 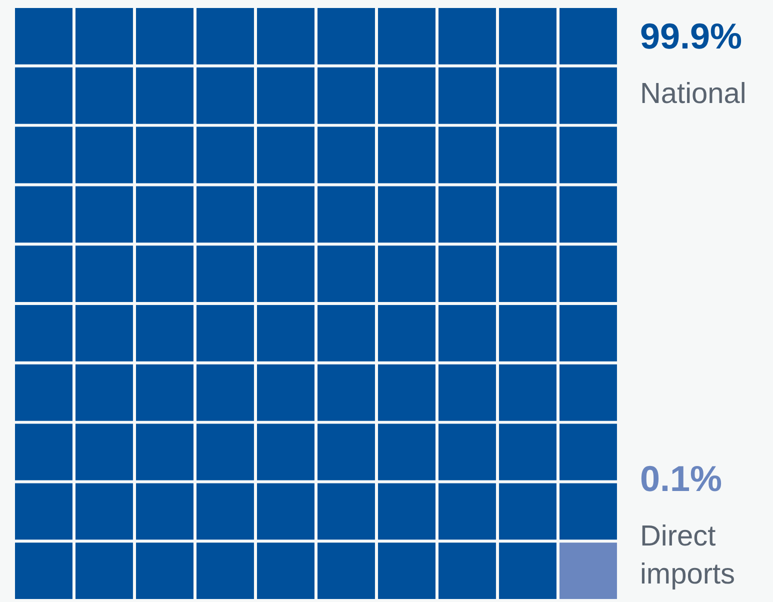 I want to click on data-label: 99.9%, so click(x=691, y=35).